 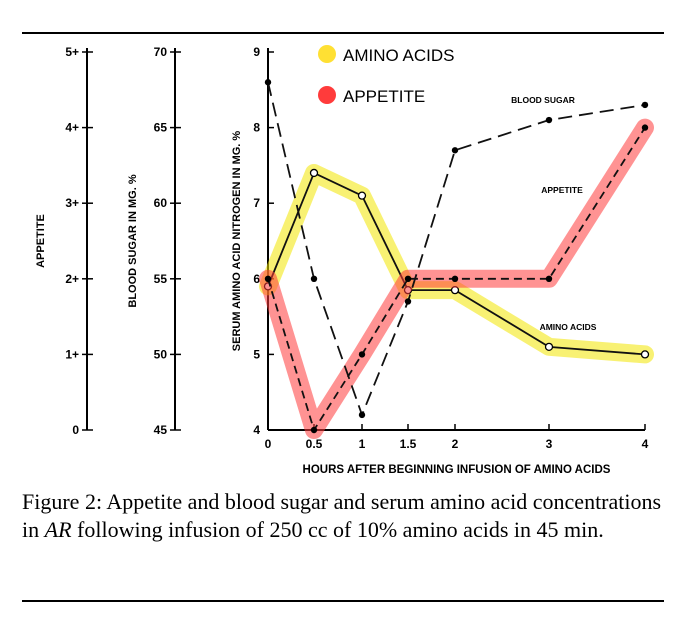 I want to click on x-tick-label: 1.5, so click(x=408, y=444).